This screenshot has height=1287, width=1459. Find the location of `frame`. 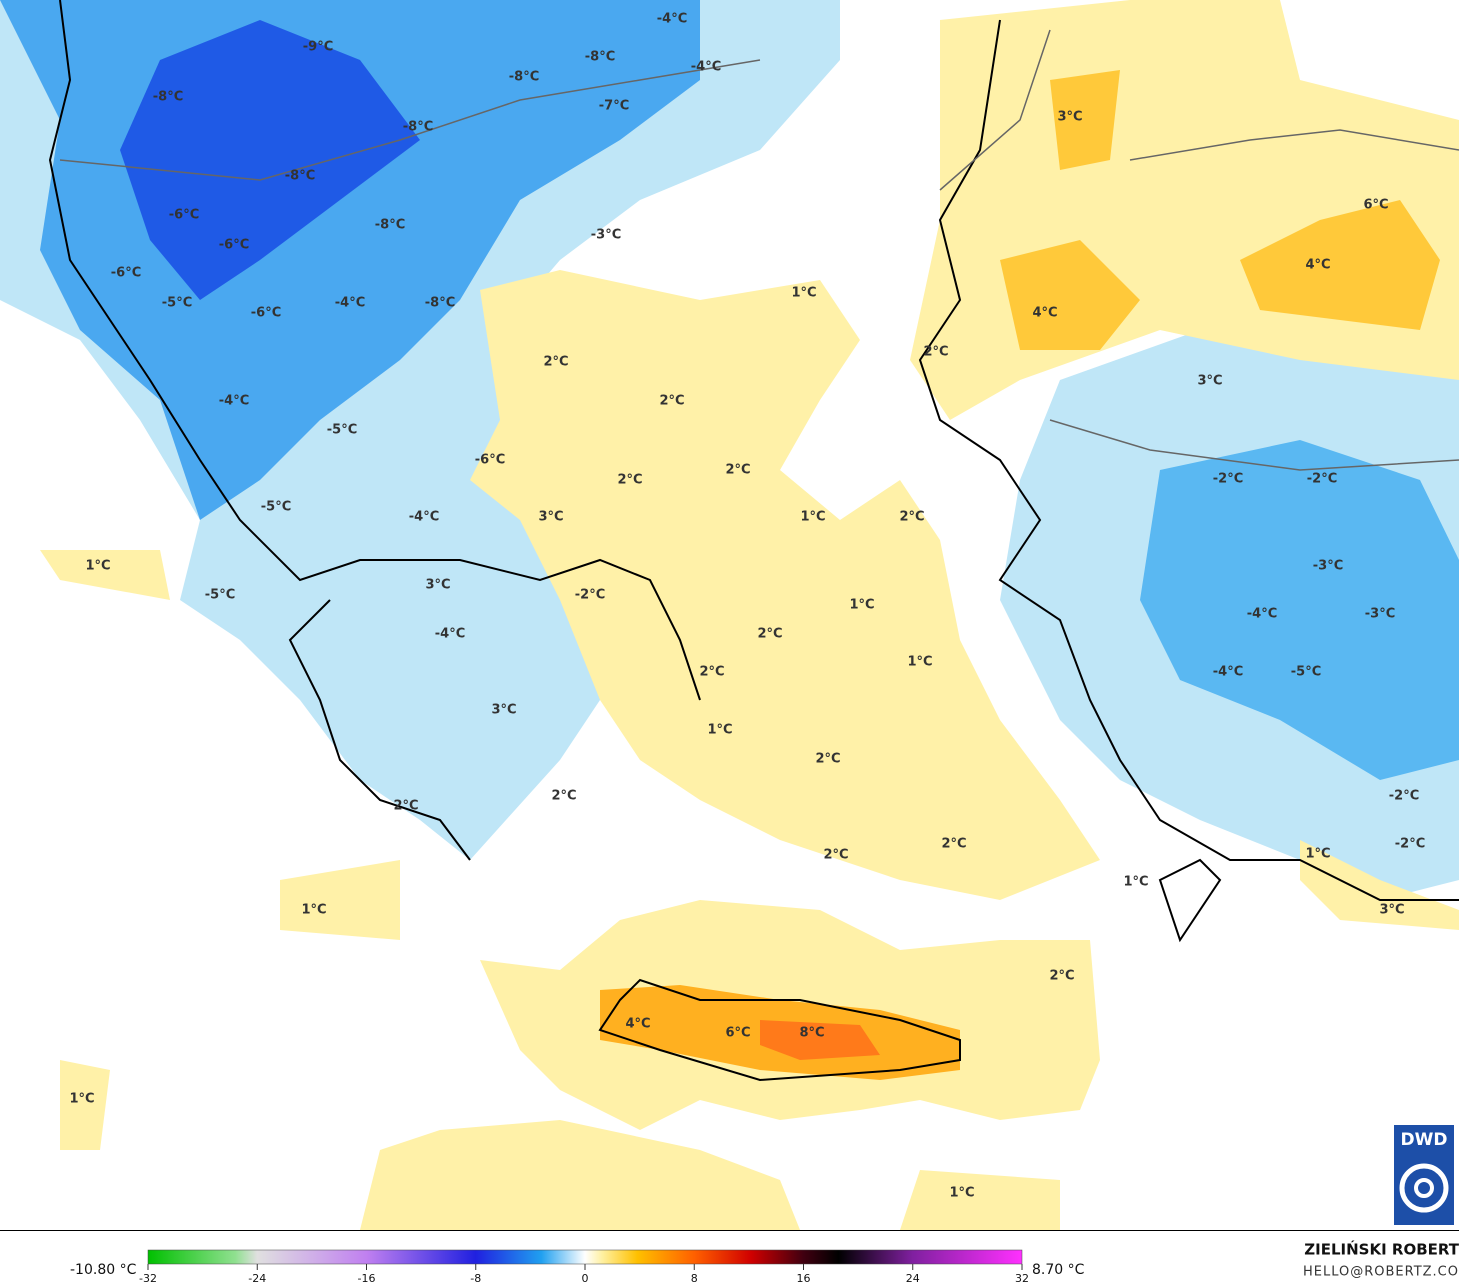

frame is located at coordinates (729, 1230).